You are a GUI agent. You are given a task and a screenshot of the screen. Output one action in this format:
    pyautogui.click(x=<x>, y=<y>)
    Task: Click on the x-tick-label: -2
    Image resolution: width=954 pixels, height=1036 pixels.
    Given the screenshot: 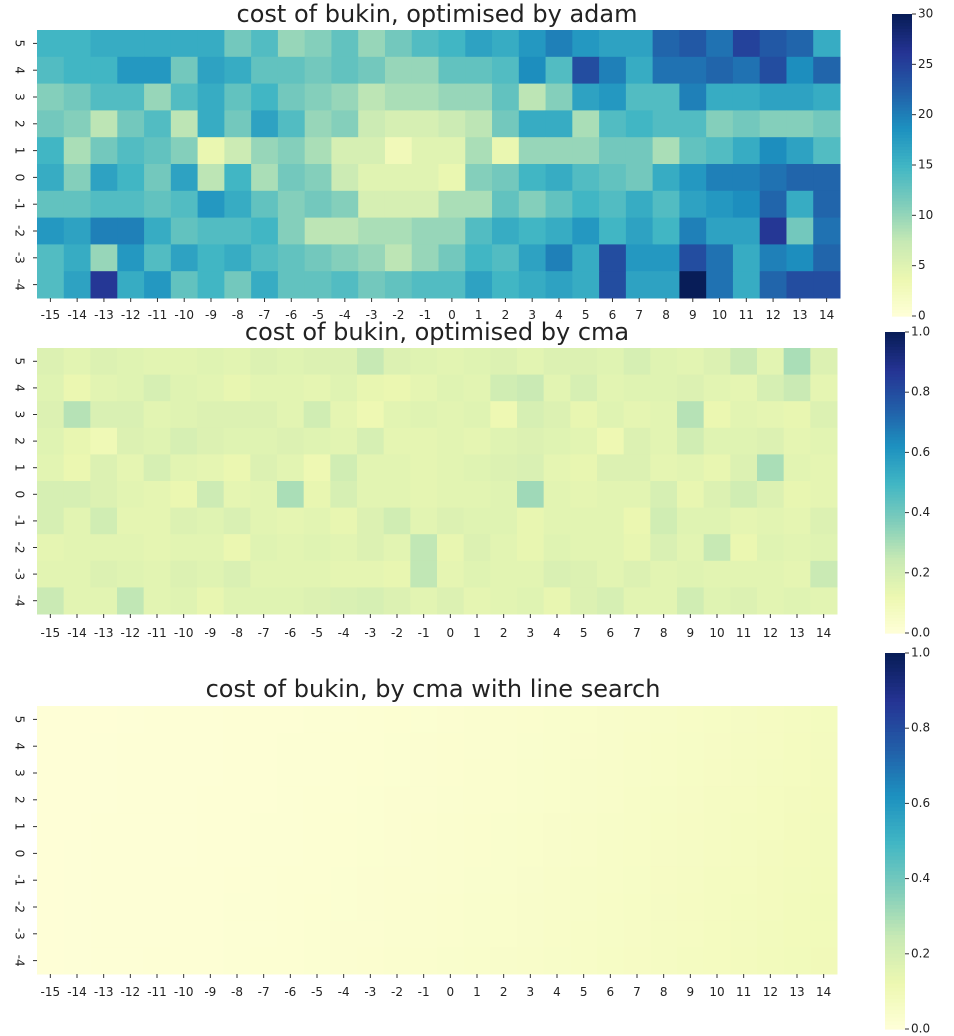 What is the action you would take?
    pyautogui.click(x=398, y=315)
    